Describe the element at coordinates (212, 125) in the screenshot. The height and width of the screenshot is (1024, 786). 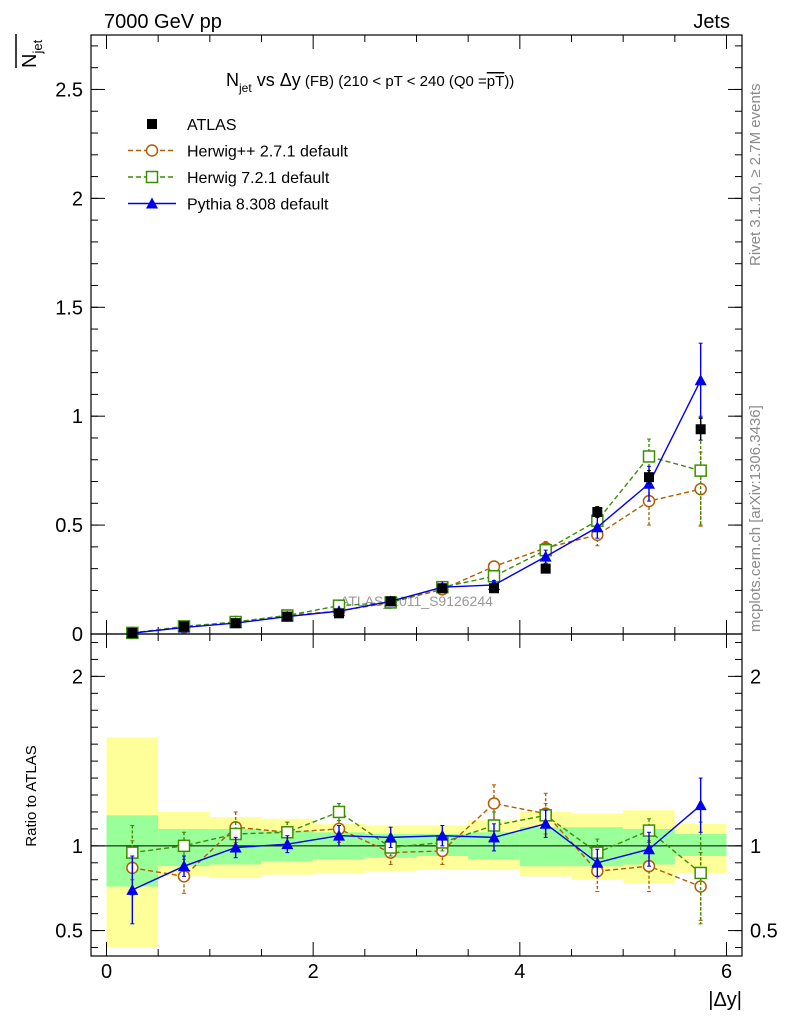
I see `legend-label: ATLAS` at that location.